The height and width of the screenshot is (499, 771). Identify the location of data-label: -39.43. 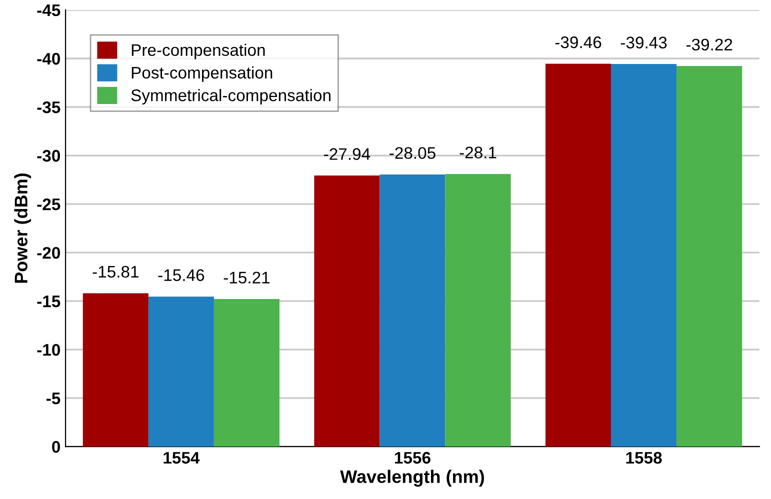
(643, 42).